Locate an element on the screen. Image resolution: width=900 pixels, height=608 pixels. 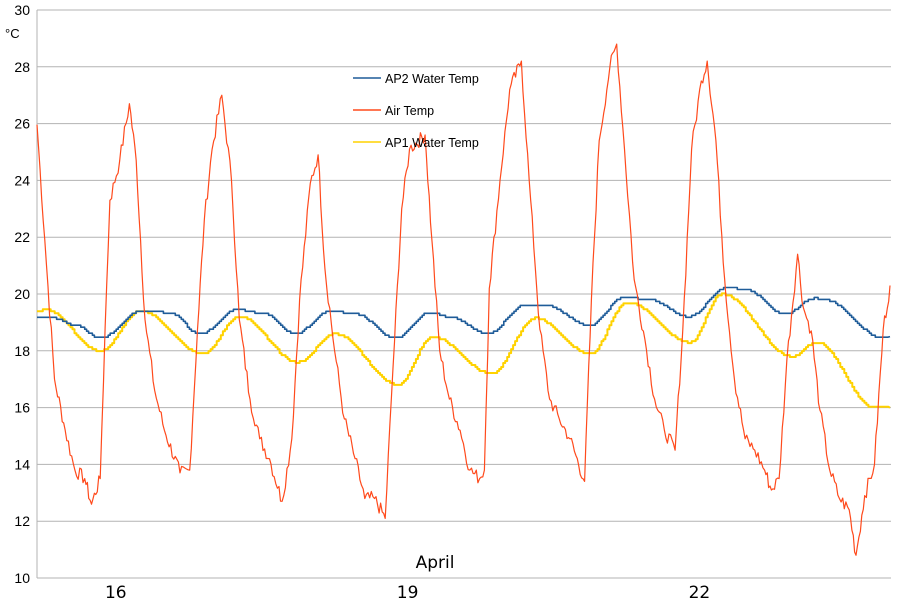
series-line-ap2-water-temp is located at coordinates (464, 312).